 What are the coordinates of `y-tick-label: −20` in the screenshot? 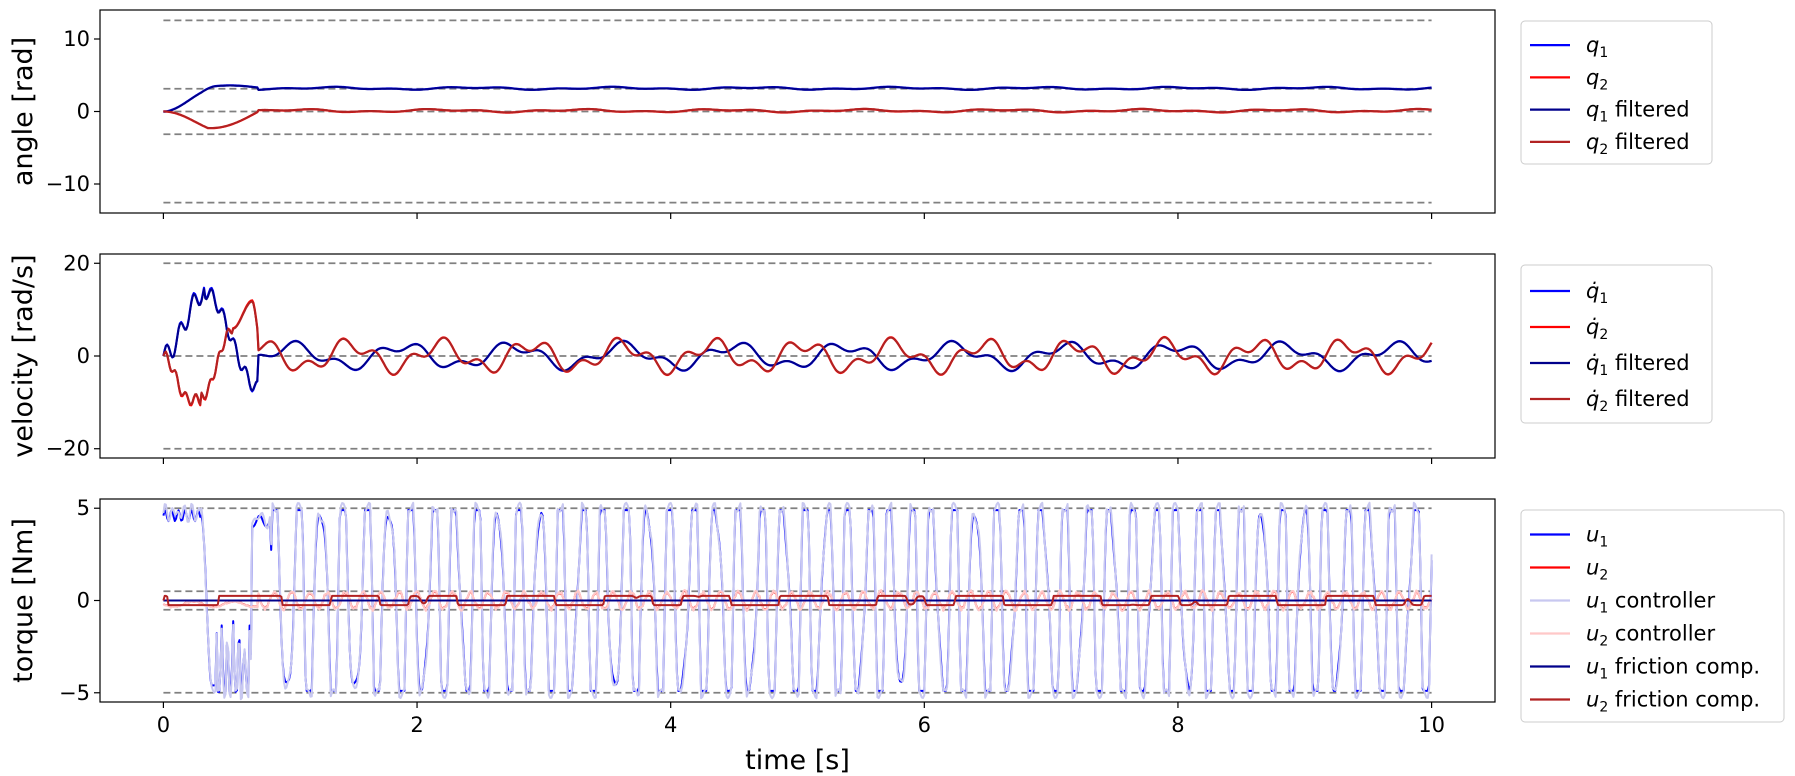 It's located at (68, 449).